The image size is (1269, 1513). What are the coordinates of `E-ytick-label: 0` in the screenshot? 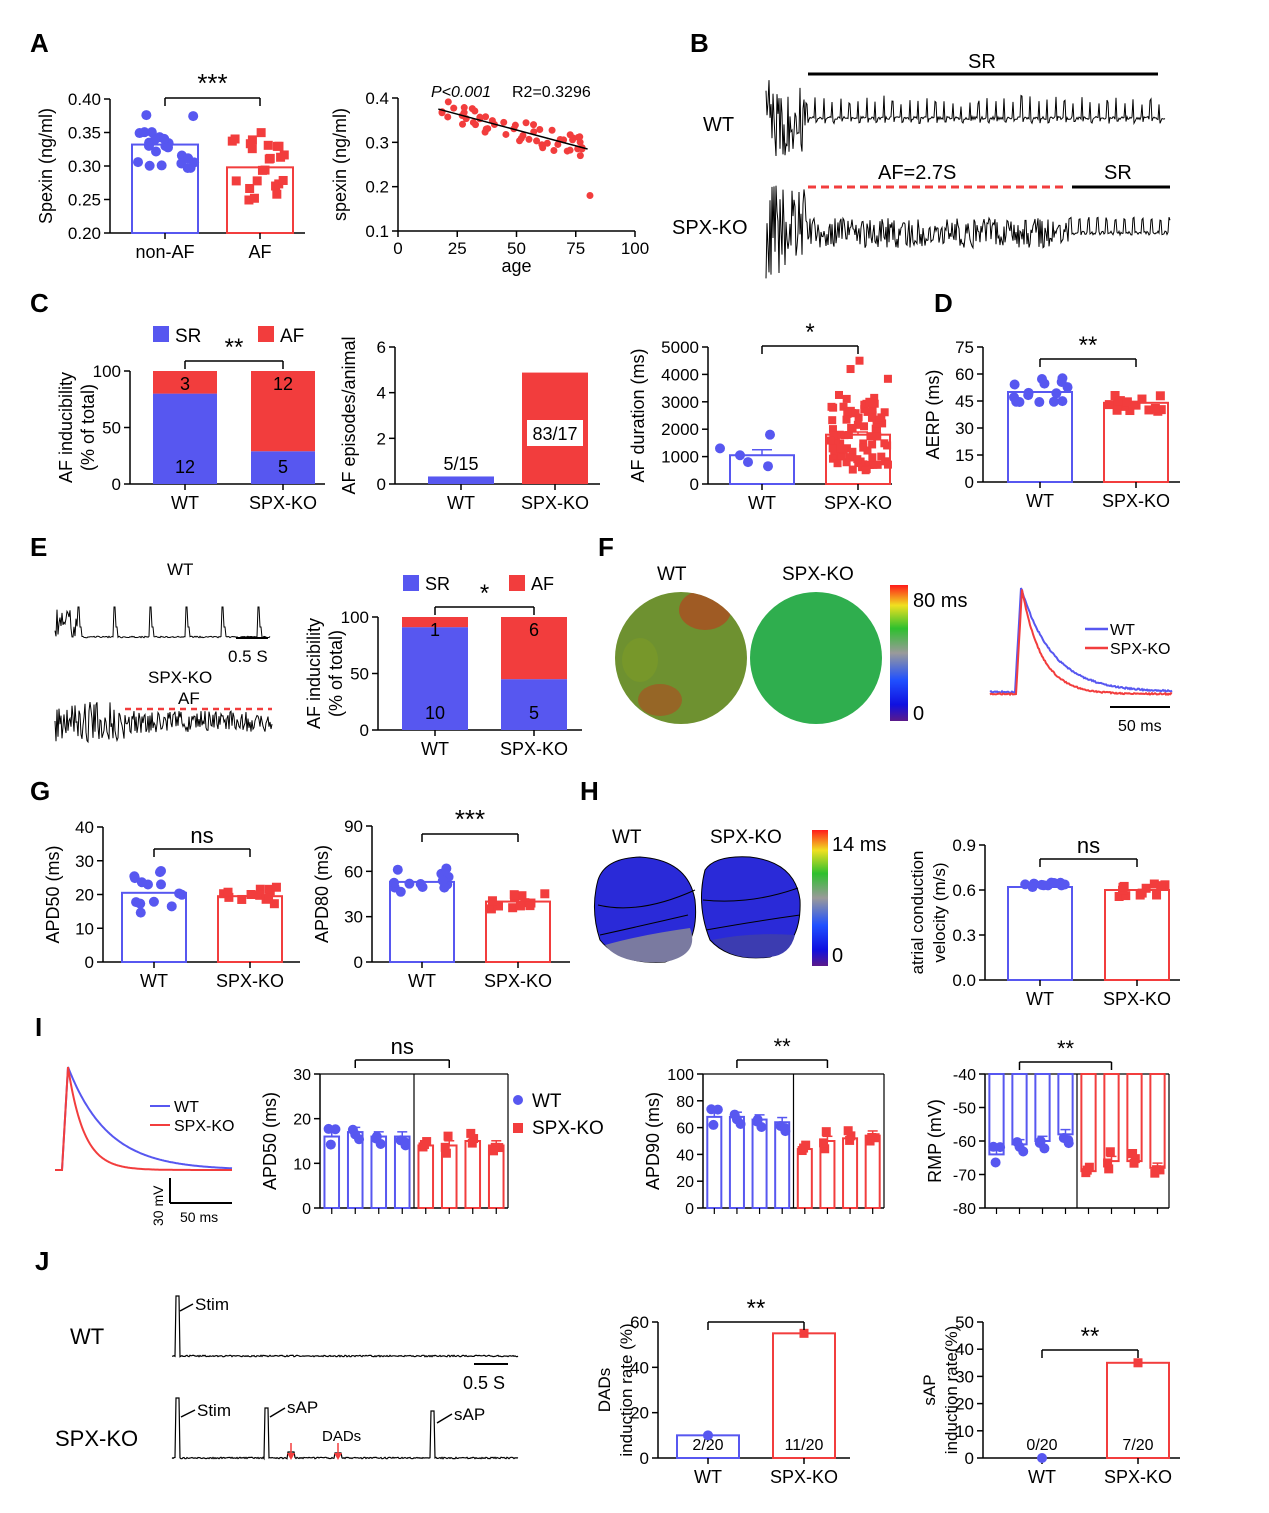 It's located at (364, 730).